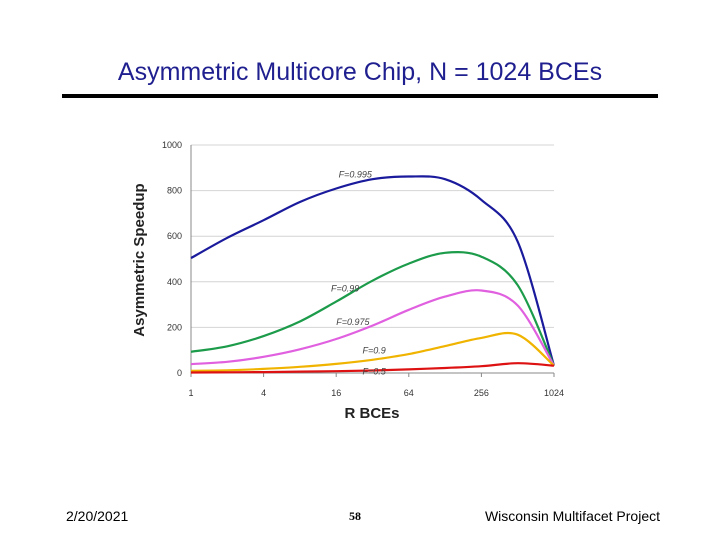 This screenshot has height=540, width=720. I want to click on y-tick-labels: 0 200 400 600 800 1000, so click(172, 259).